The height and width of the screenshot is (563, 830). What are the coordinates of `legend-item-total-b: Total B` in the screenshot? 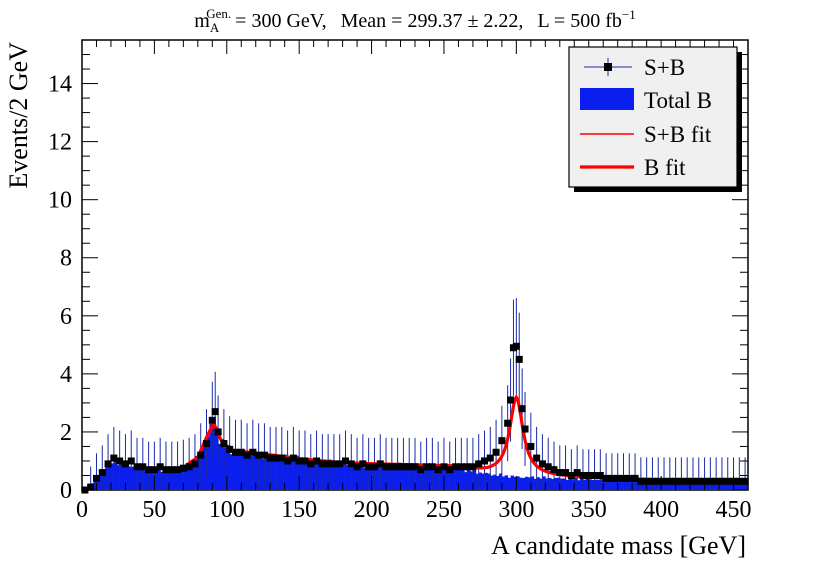 It's located at (646, 100).